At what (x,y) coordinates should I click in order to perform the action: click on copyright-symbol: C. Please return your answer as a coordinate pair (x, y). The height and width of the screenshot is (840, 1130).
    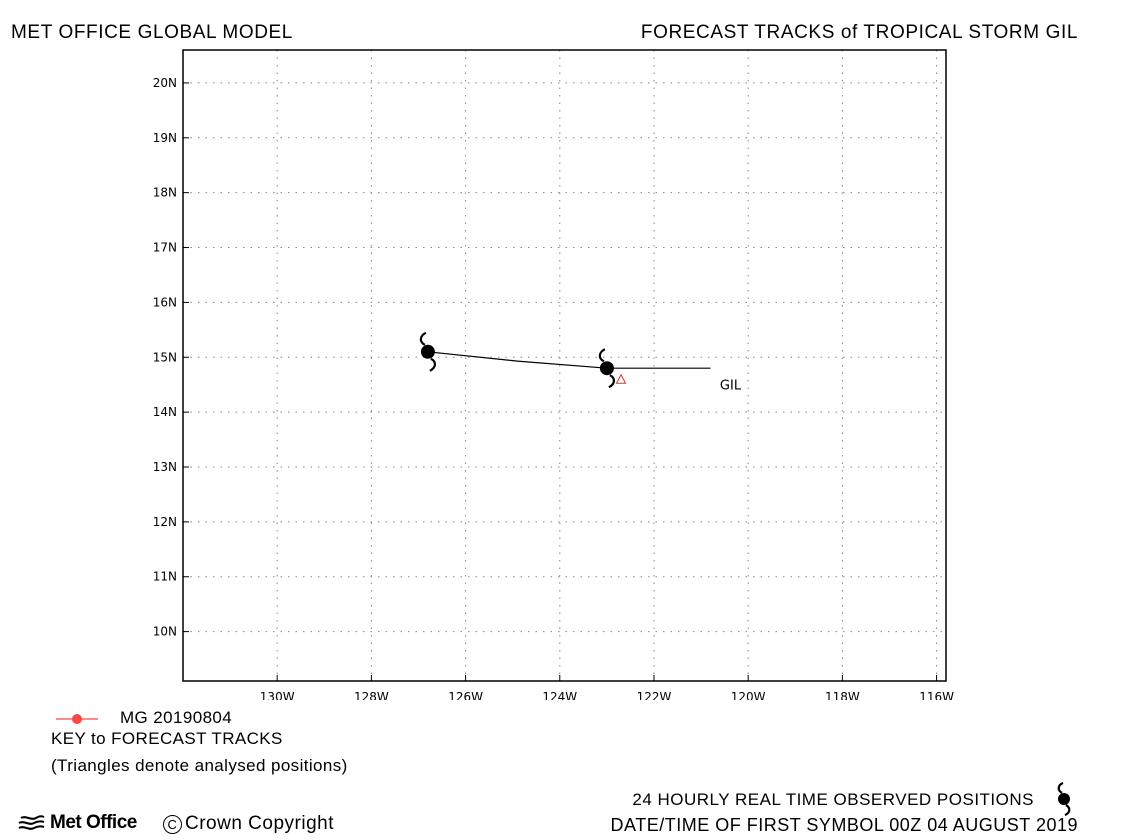
    Looking at the image, I should click on (172, 824).